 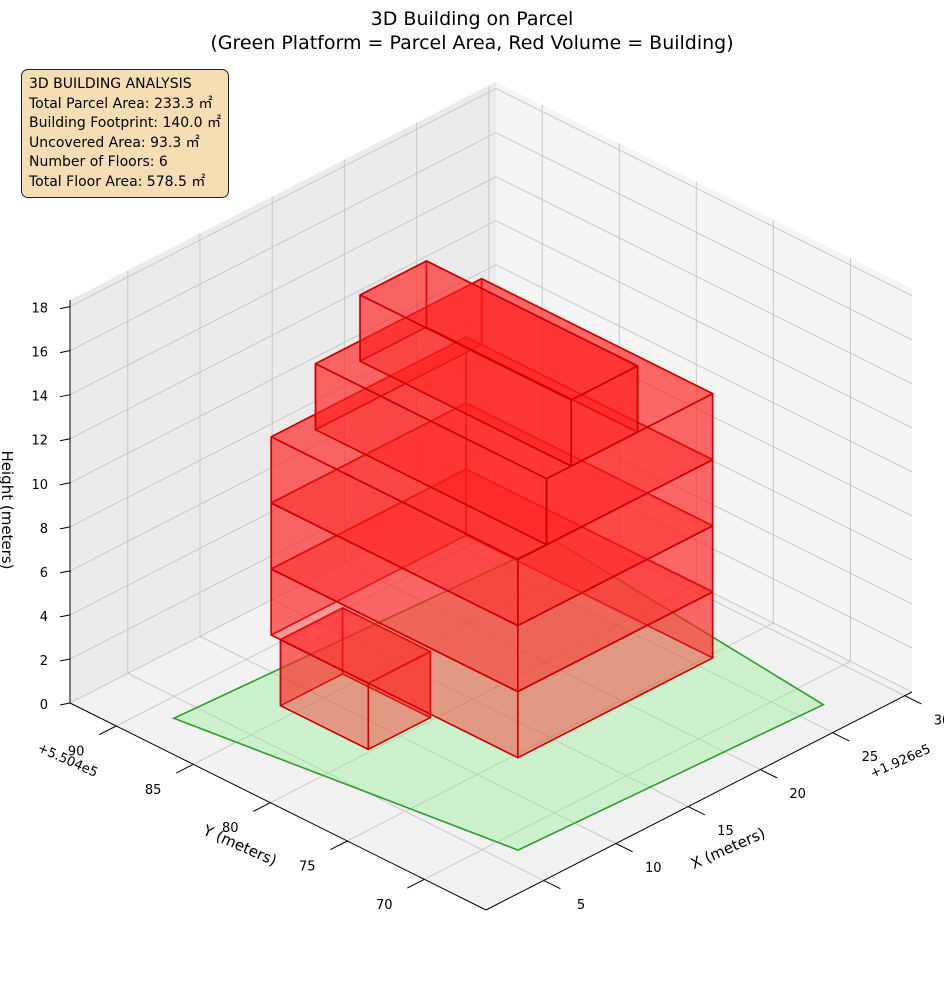 I want to click on x-axis-line, so click(x=699, y=801).